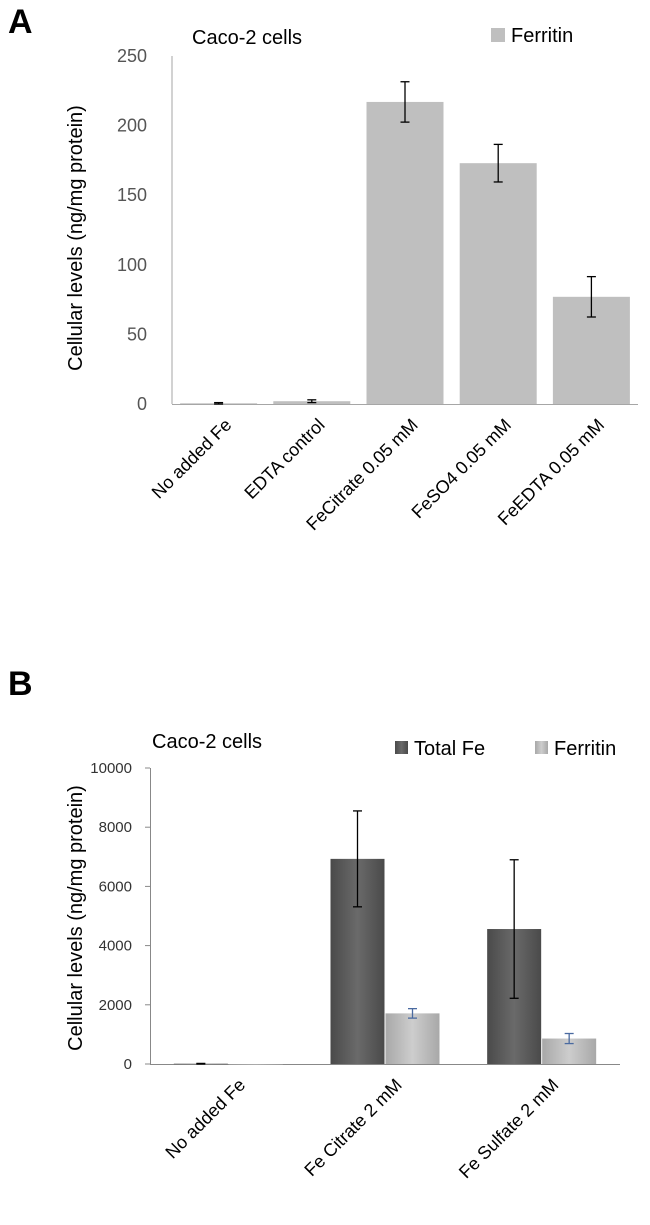  What do you see at coordinates (352, 1127) in the screenshot?
I see `chart-b-xtick-1: Fe Citrate 2 mM` at bounding box center [352, 1127].